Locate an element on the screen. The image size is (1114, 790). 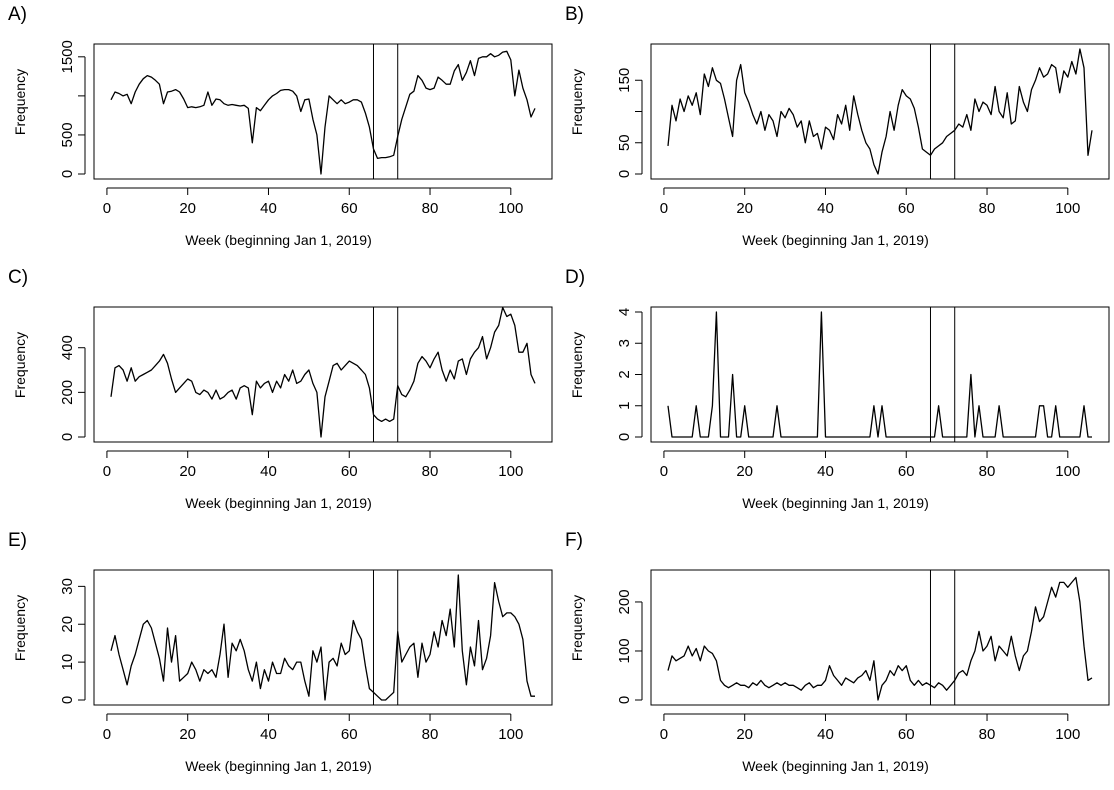
chart-svg: 0 20 40 60 80 100 0 200 400 is located at coordinates (306, 393).